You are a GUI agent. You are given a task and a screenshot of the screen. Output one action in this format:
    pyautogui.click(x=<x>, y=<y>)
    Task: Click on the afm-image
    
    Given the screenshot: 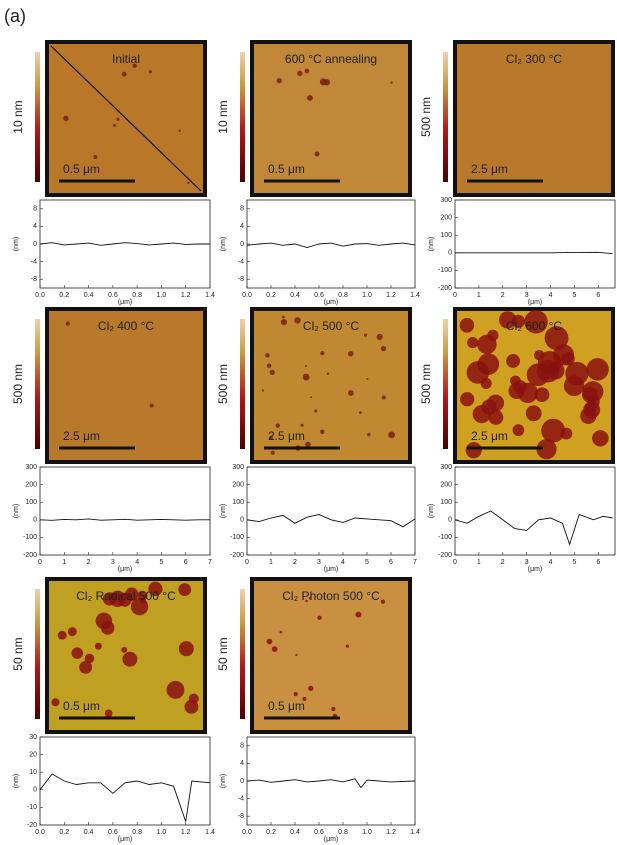 What is the action you would take?
    pyautogui.click(x=534, y=118)
    